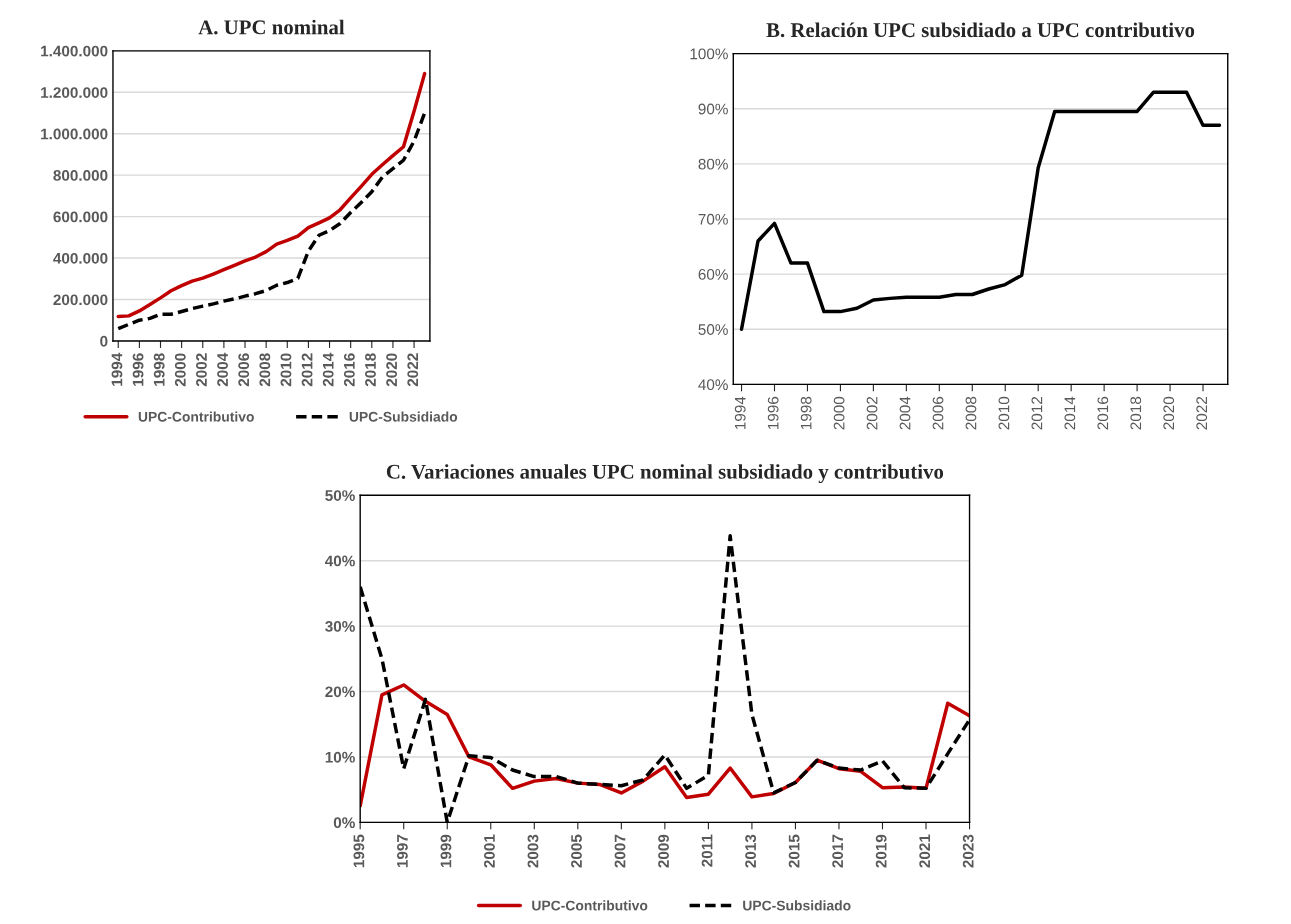  What do you see at coordinates (80, 175) in the screenshot?
I see `y-tick-label: 800.000` at bounding box center [80, 175].